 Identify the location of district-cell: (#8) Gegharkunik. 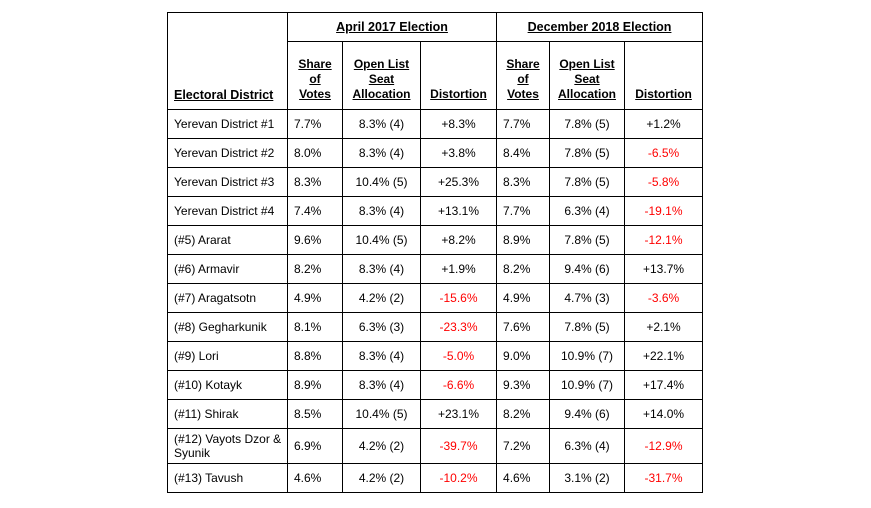
(227, 327).